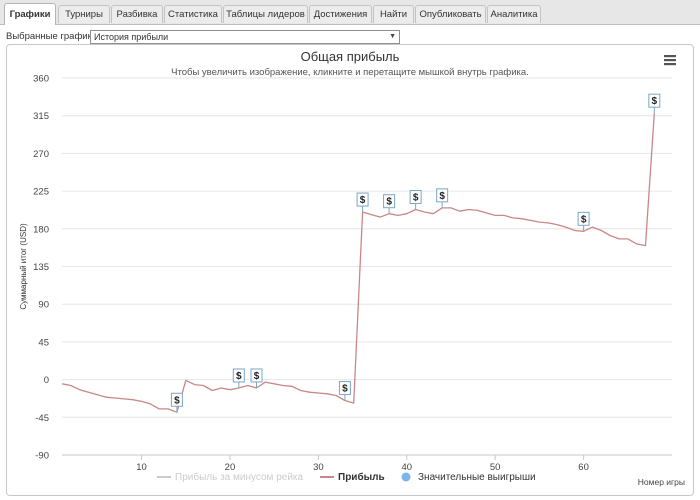  I want to click on tab-5: Таблицы лидеров, so click(265, 14).